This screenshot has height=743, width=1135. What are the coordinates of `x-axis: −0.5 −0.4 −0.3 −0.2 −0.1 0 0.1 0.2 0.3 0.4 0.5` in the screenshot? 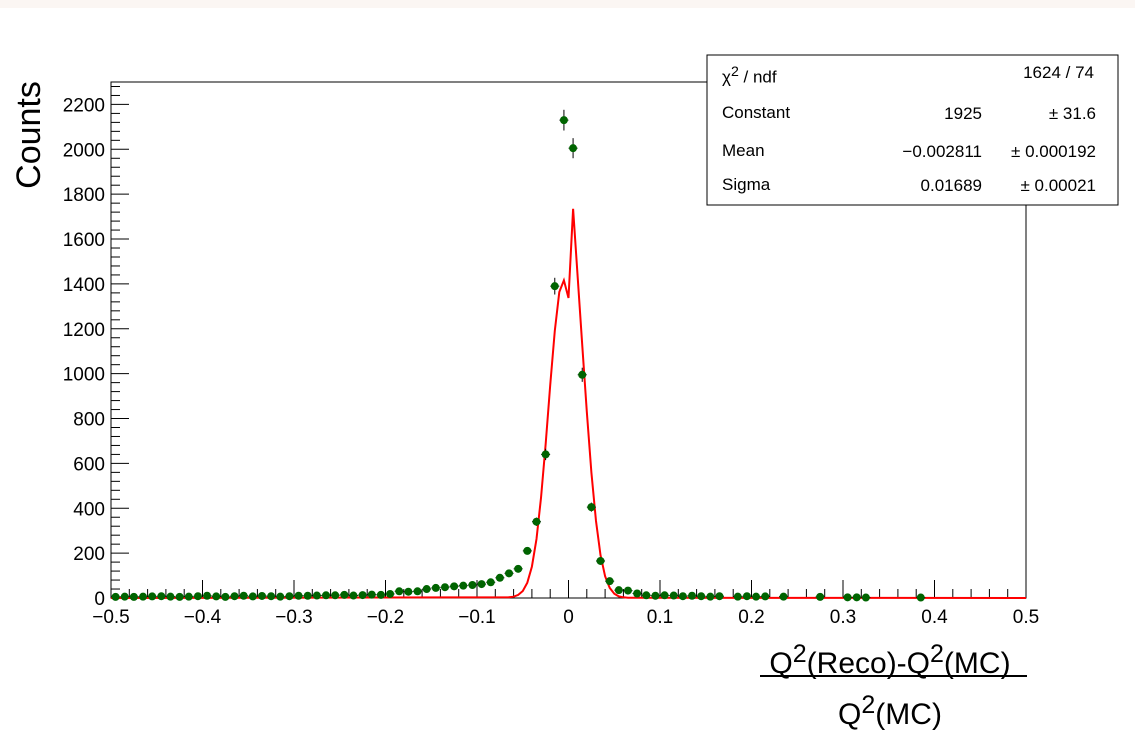 It's located at (565, 604).